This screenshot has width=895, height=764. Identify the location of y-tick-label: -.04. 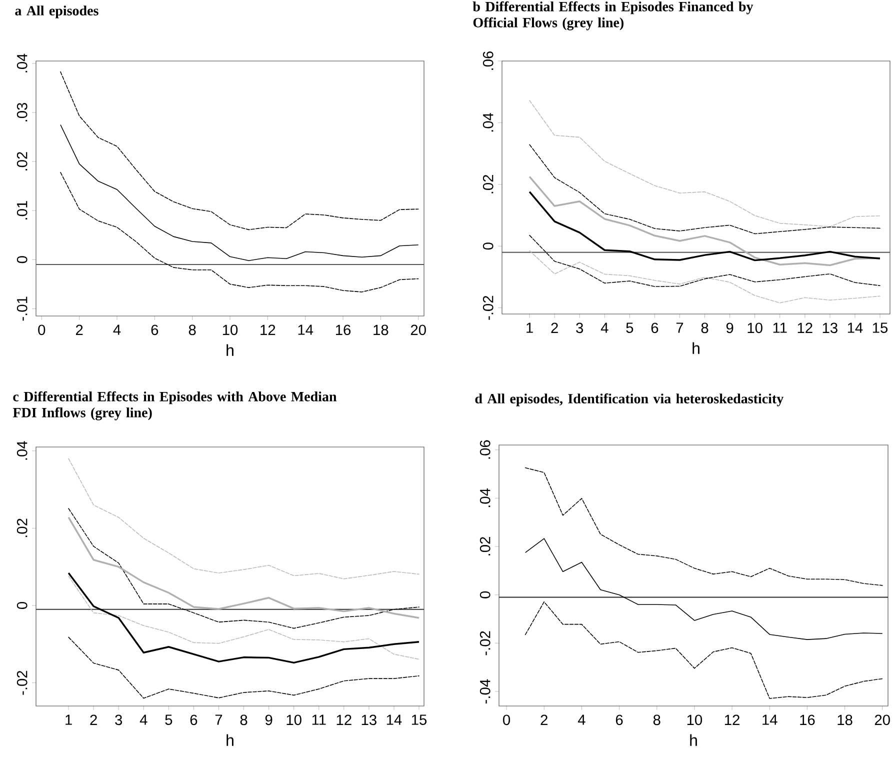
(485, 691).